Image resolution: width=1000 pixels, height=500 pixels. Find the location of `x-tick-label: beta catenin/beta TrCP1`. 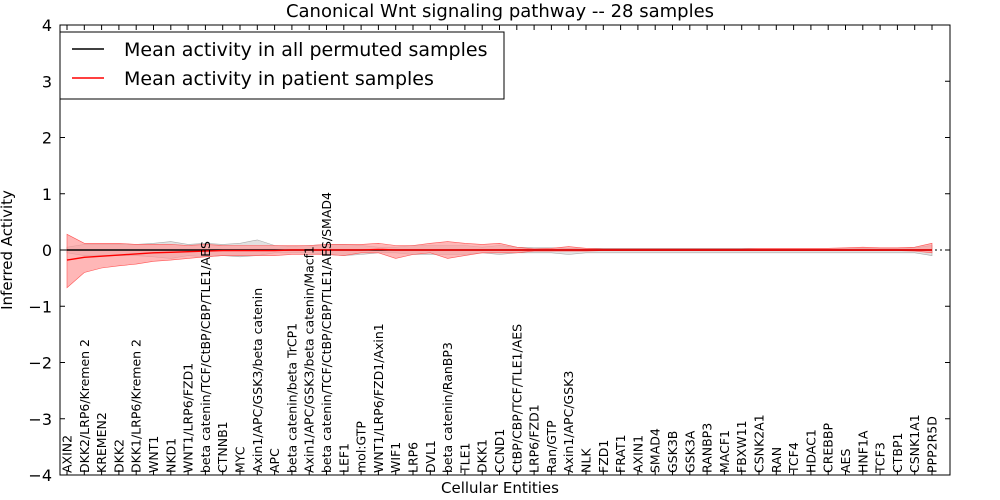

x-tick-label: beta catenin/beta TrCP1 is located at coordinates (291, 398).